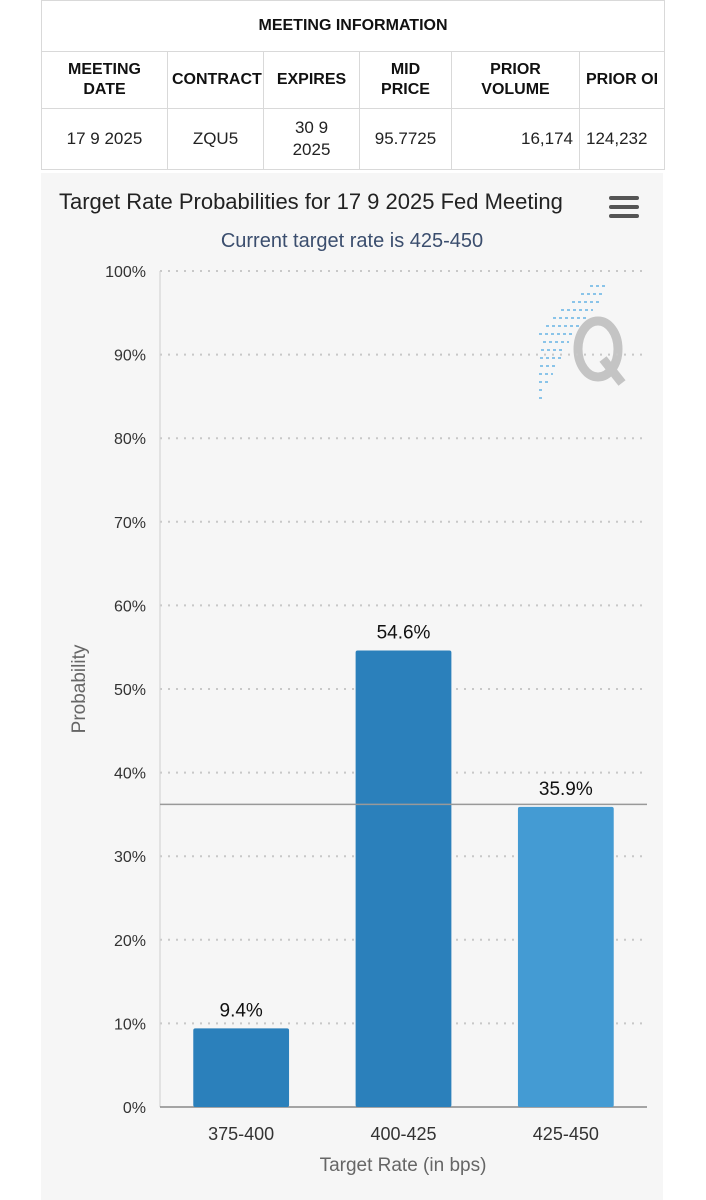 The image size is (706, 1200). Describe the element at coordinates (403, 1134) in the screenshot. I see `x-tick-label: 400-425` at that location.